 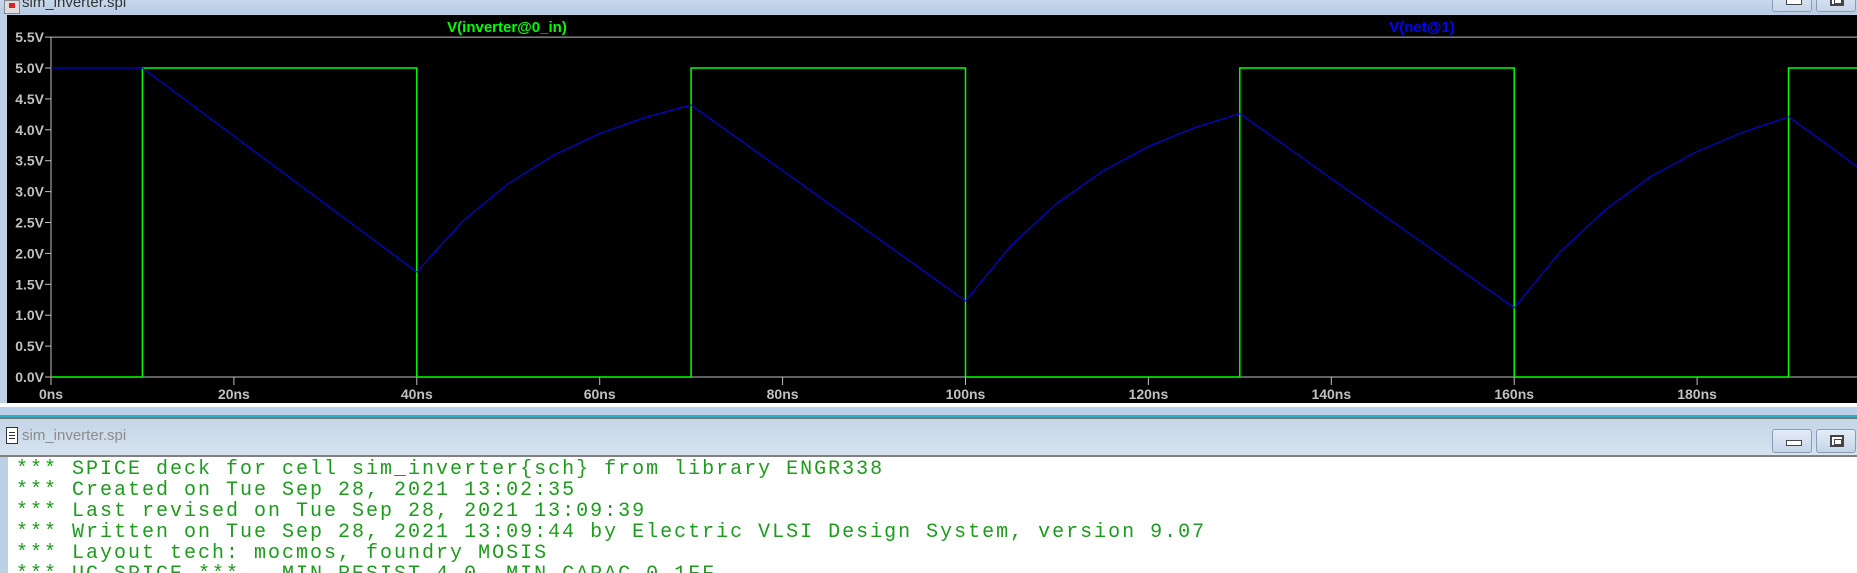 I want to click on console-window-titlebar: sim_inverter.spi, so click(x=928, y=438).